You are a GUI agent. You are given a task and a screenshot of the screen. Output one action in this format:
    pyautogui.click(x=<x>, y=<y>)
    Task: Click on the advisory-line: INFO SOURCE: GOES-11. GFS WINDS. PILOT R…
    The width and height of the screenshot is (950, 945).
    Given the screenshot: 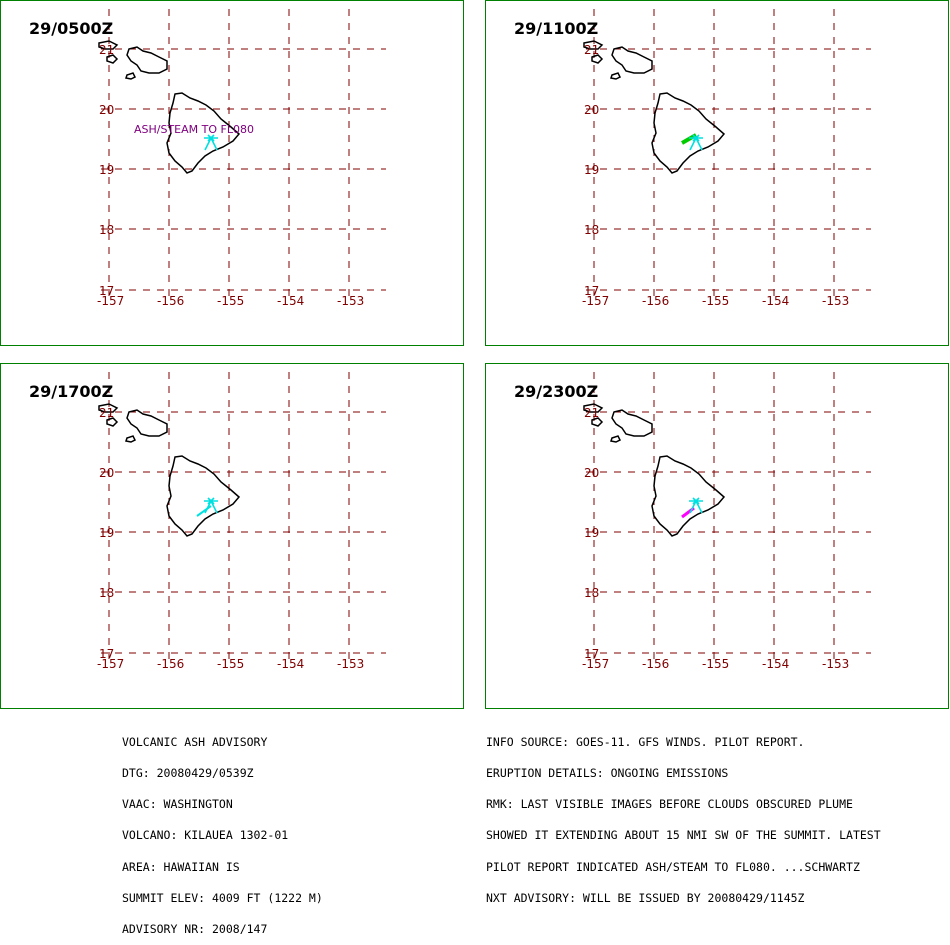 What is the action you would take?
    pyautogui.click(x=645, y=741)
    